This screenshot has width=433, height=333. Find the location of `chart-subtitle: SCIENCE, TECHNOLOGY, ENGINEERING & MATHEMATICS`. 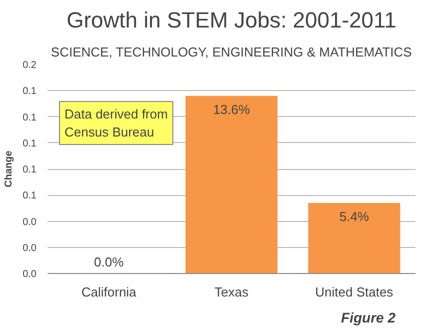

chart-subtitle: SCIENCE, TECHNOLOGY, ENGINEERING & MATHEMATICS is located at coordinates (231, 52).